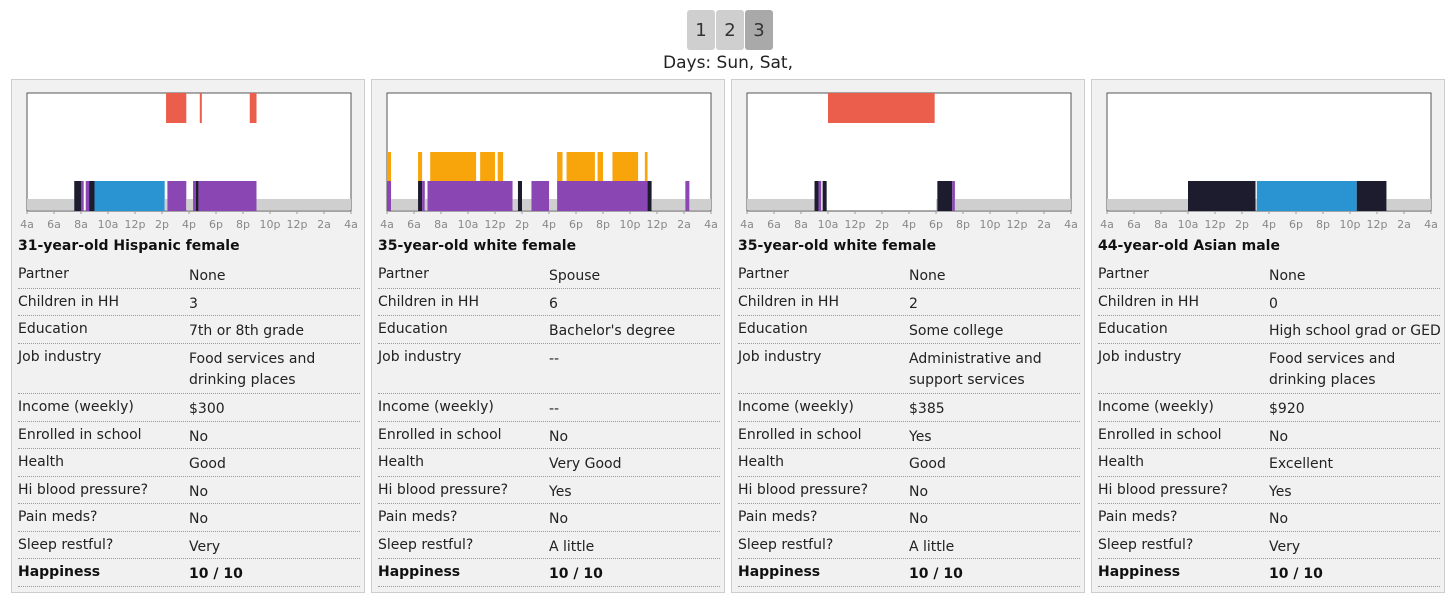 The image size is (1456, 604). What do you see at coordinates (1355, 331) in the screenshot?
I see `attribute-value: High school grad or GED` at bounding box center [1355, 331].